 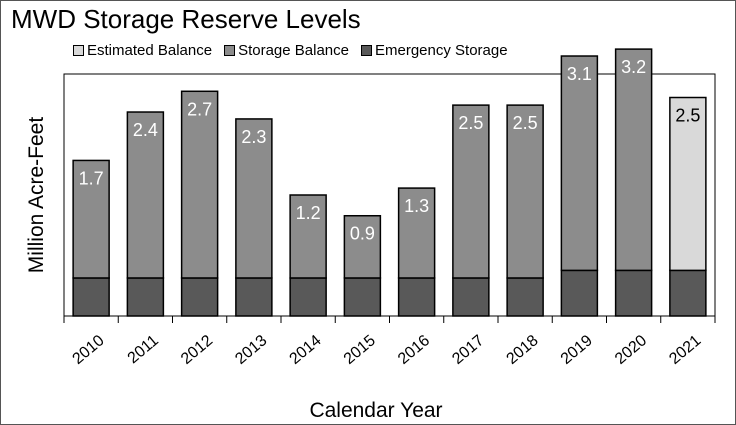 I want to click on data-label-2014: 1.2, so click(x=308, y=213).